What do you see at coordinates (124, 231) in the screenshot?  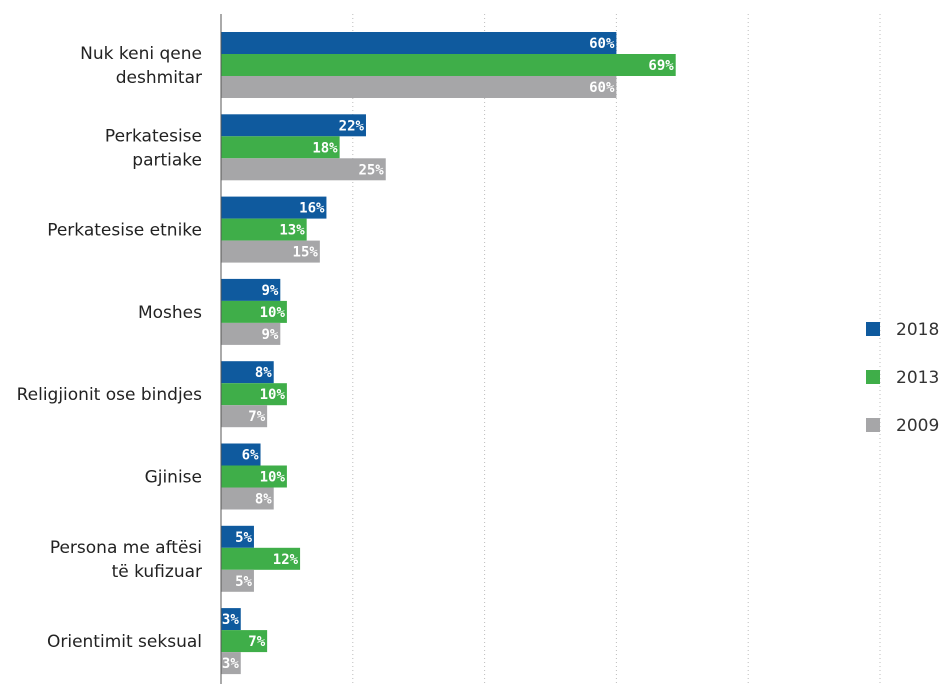 I see `category-label: Perkatesise etnike` at bounding box center [124, 231].